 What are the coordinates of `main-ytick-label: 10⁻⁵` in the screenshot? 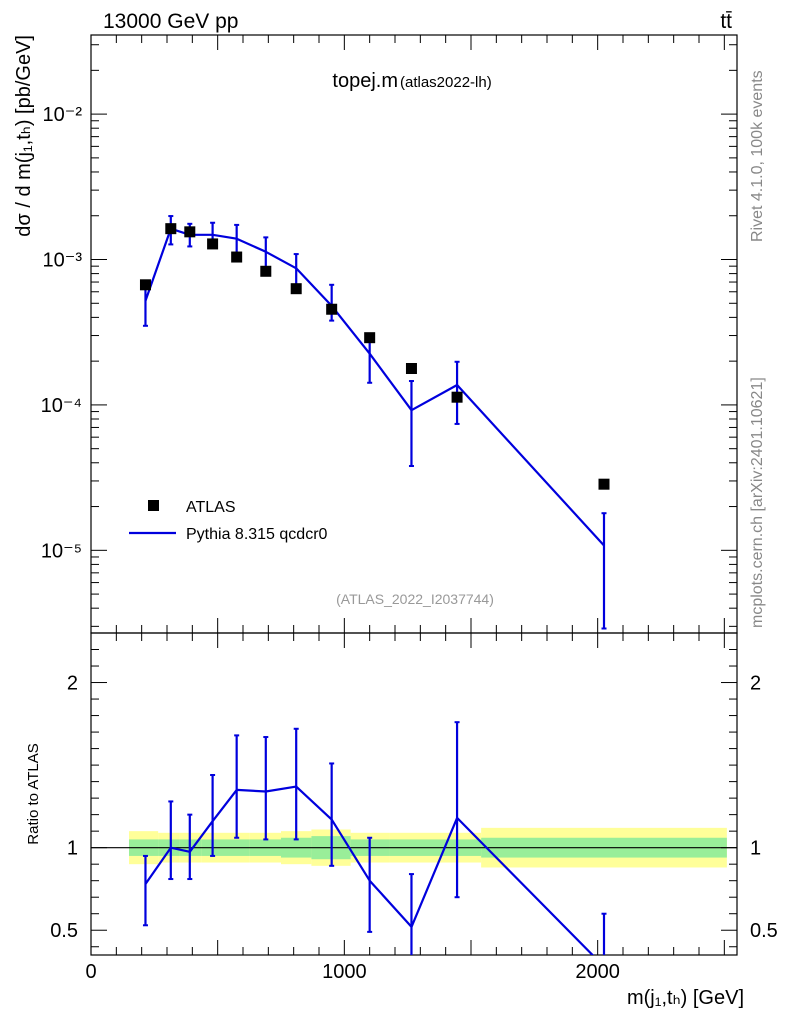 It's located at (61, 551).